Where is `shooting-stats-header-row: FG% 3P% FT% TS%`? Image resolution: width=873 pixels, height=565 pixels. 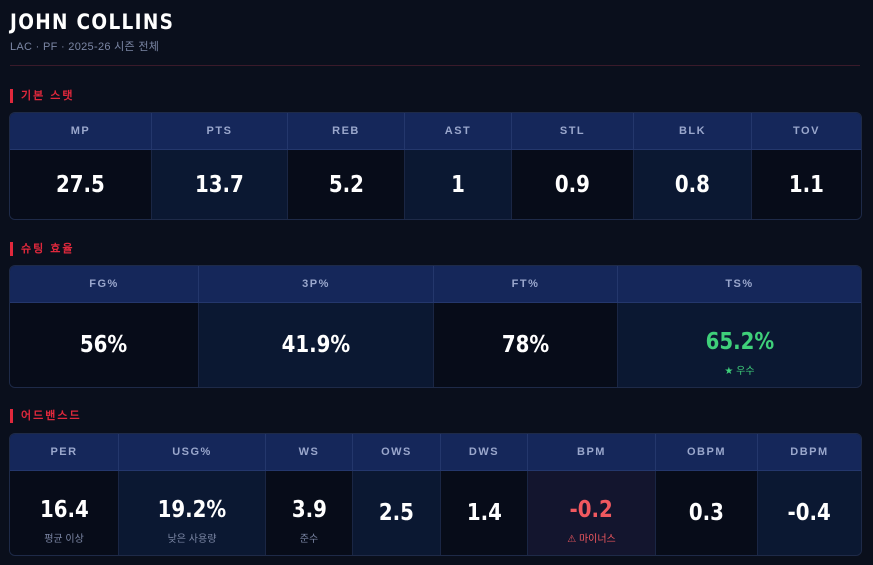
shooting-stats-header-row: FG% 3P% FT% TS% is located at coordinates (435, 284).